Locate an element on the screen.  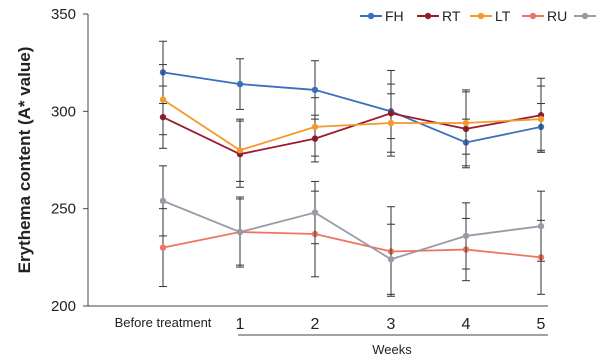
legend-label: RT is located at coordinates (451, 16).